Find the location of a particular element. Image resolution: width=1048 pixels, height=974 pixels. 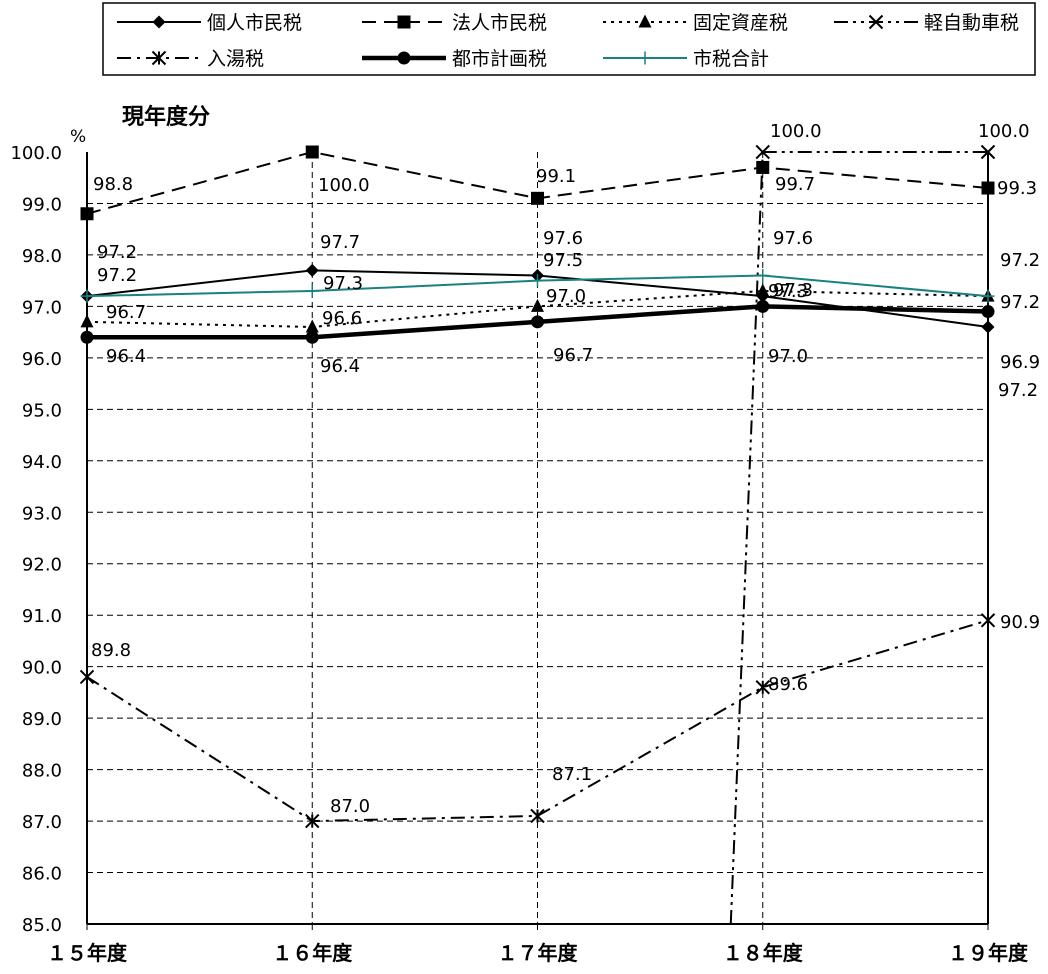

y-tick-label: 95.0 is located at coordinates (42, 410).